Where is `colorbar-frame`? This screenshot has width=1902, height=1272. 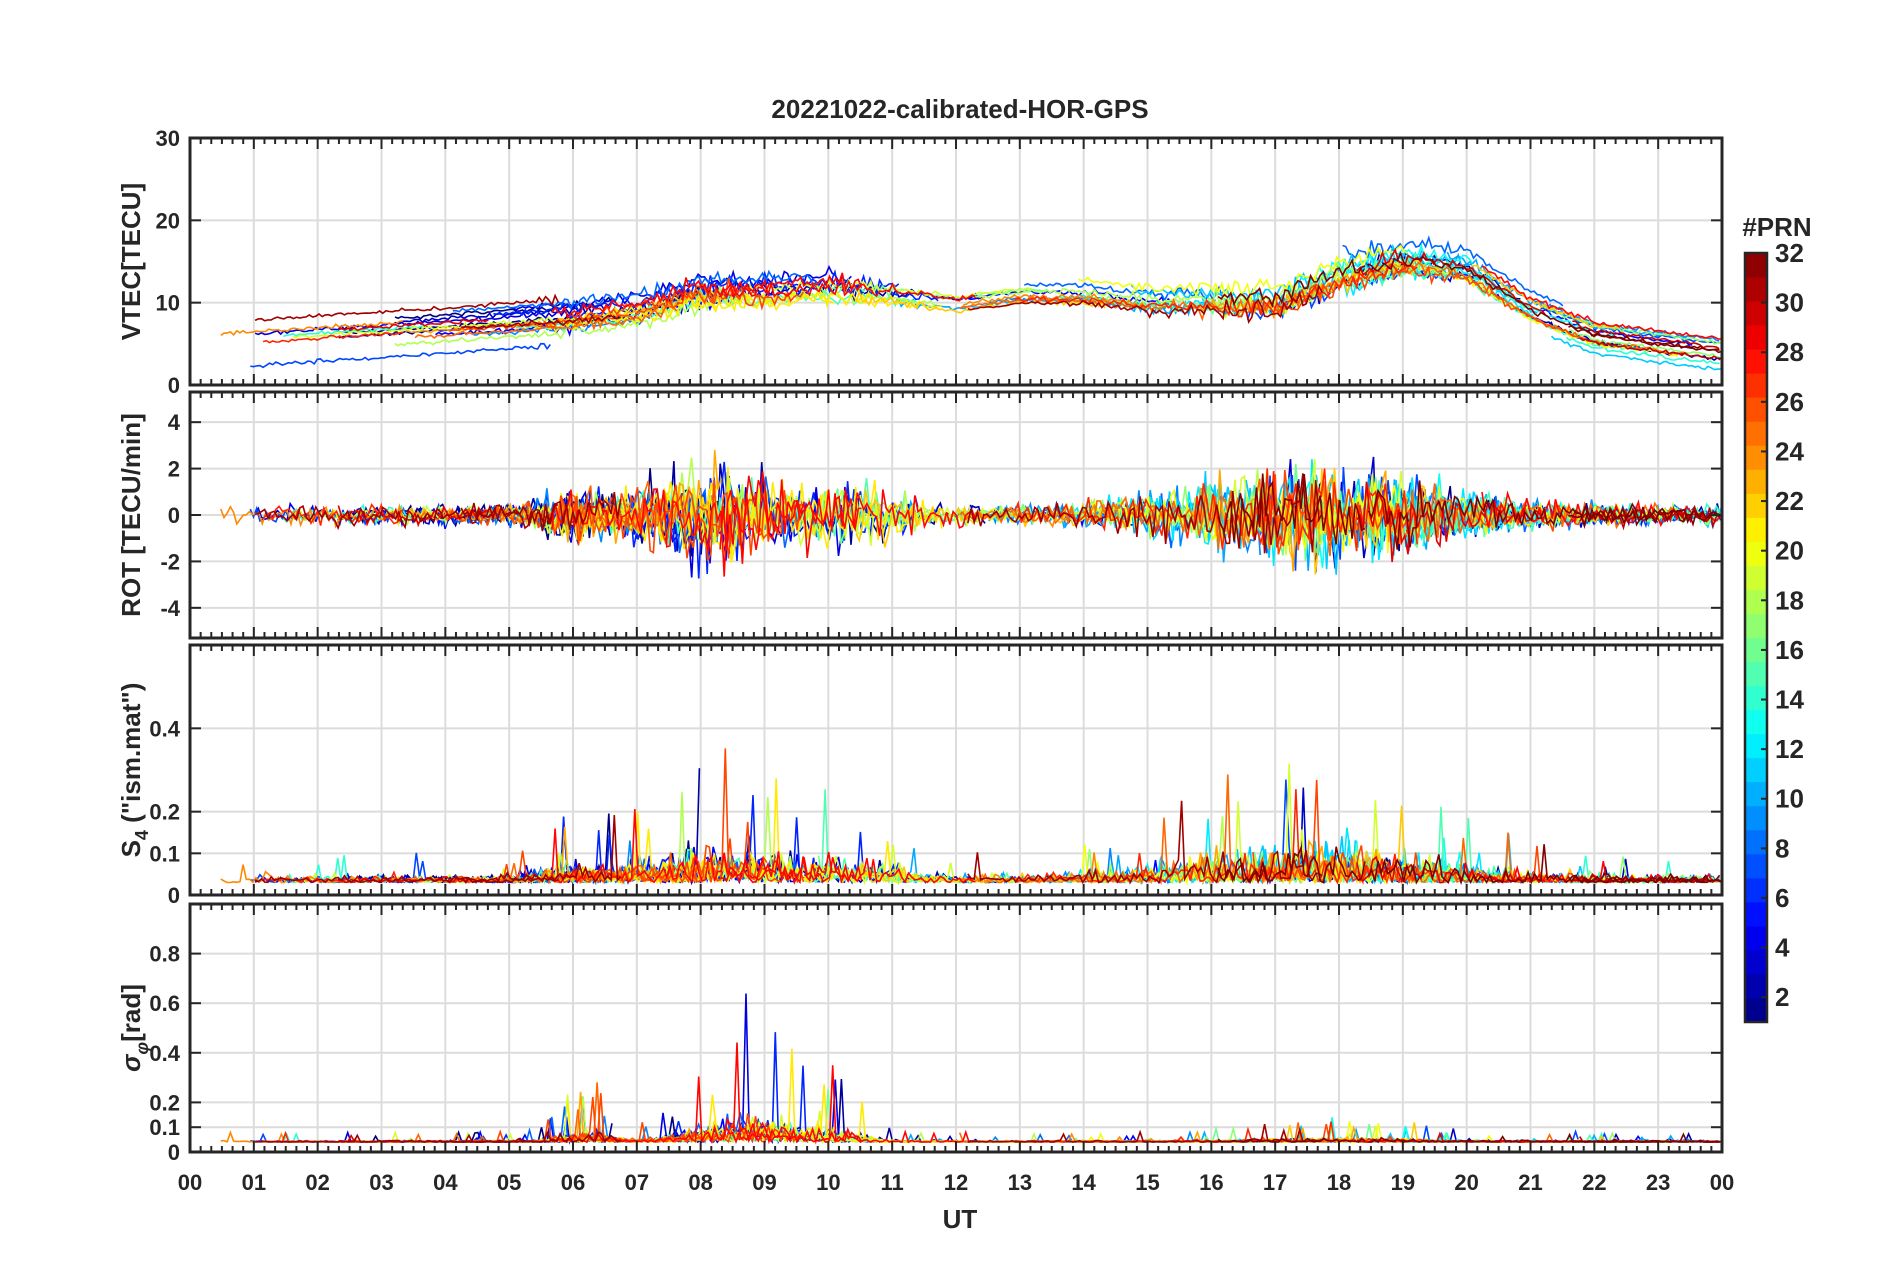
colorbar-frame is located at coordinates (1756, 637).